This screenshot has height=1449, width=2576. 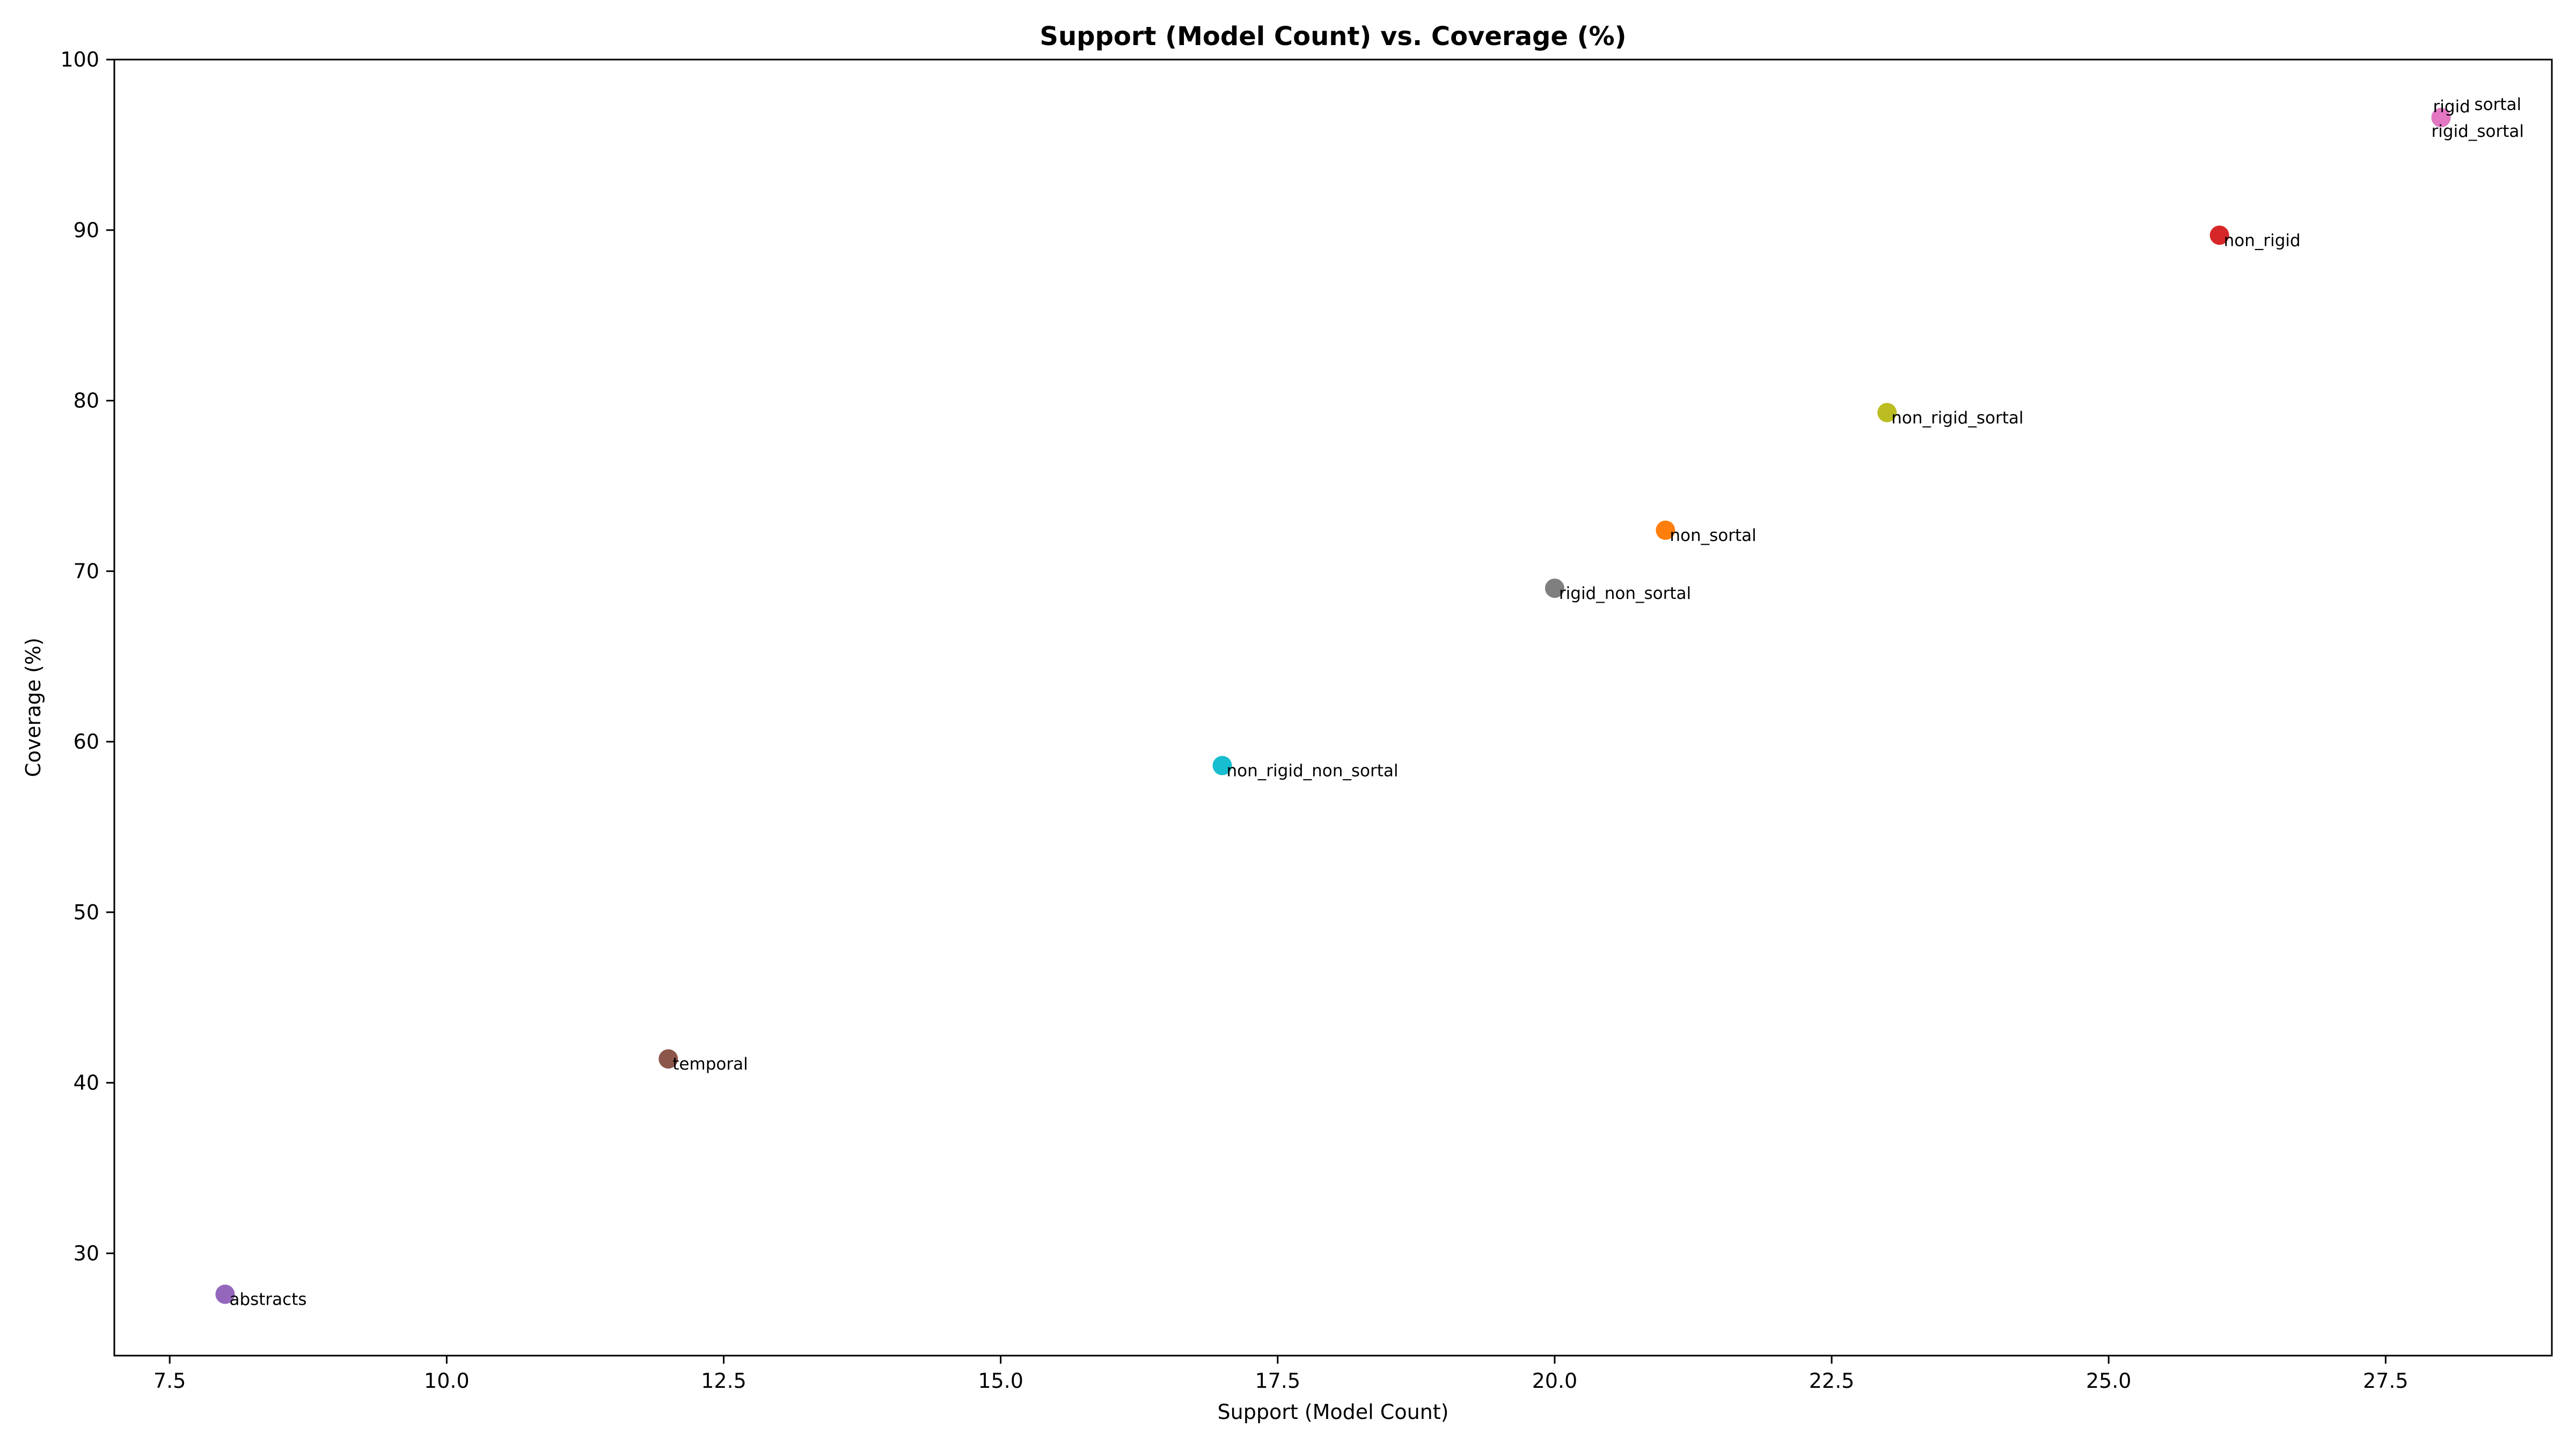 What do you see at coordinates (86, 741) in the screenshot?
I see `y-tick-label: 60` at bounding box center [86, 741].